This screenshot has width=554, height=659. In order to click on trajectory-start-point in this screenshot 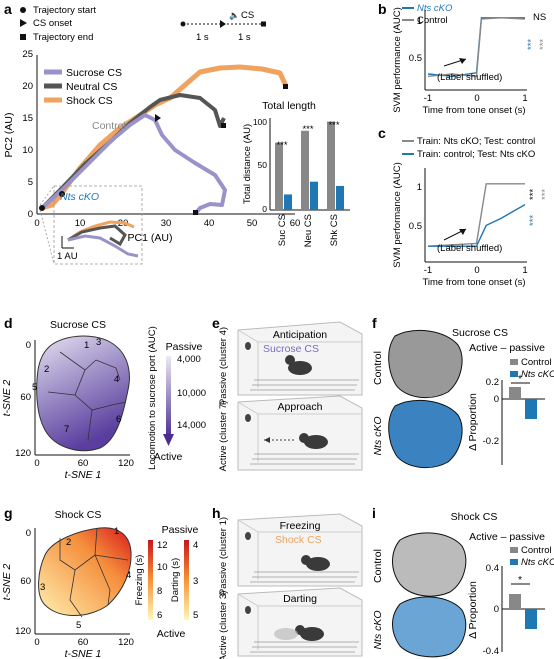, I will do `click(42, 208)`.